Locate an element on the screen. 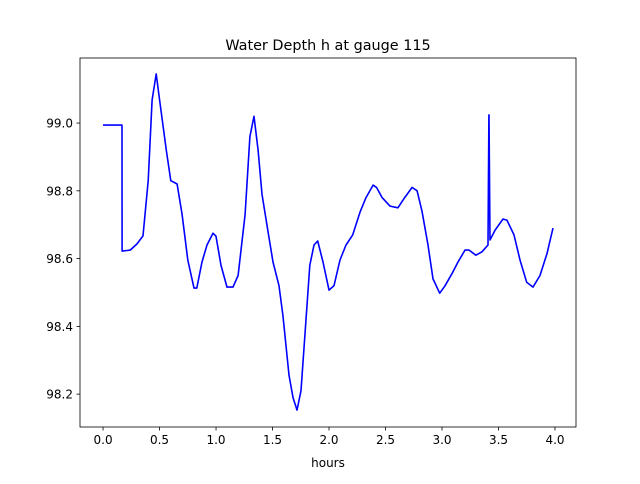 The height and width of the screenshot is (484, 640). x-tick-label: 1.0 is located at coordinates (215, 440).